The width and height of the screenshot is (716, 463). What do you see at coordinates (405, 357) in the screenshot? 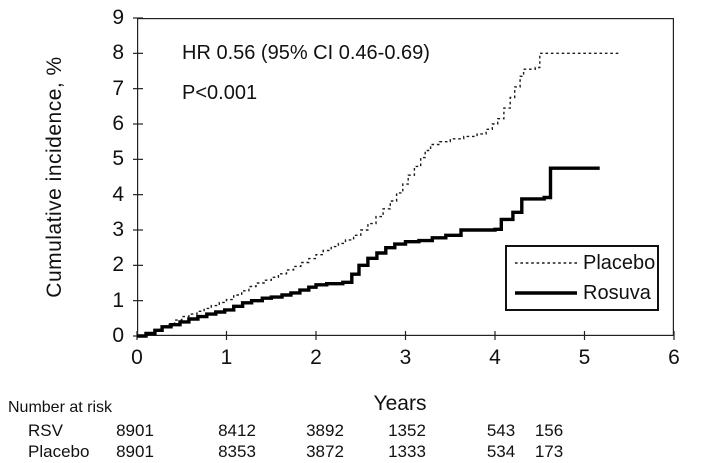
I see `x-tick-label: 3` at bounding box center [405, 357].